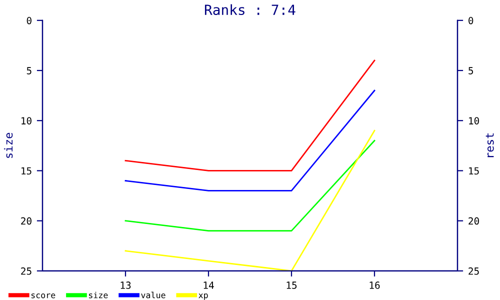 Image resolution: width=500 pixels, height=300 pixels. Describe the element at coordinates (153, 295) in the screenshot. I see `legend-label: value` at that location.